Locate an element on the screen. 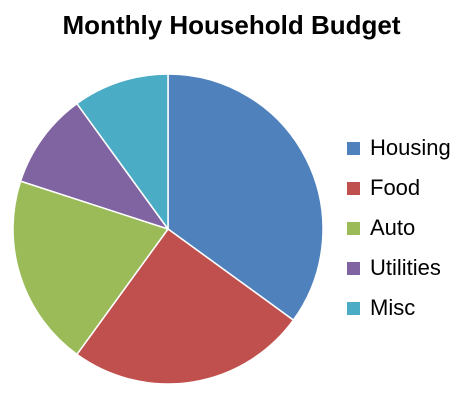 The image size is (473, 402). legend-swatch-utilities is located at coordinates (353, 268).